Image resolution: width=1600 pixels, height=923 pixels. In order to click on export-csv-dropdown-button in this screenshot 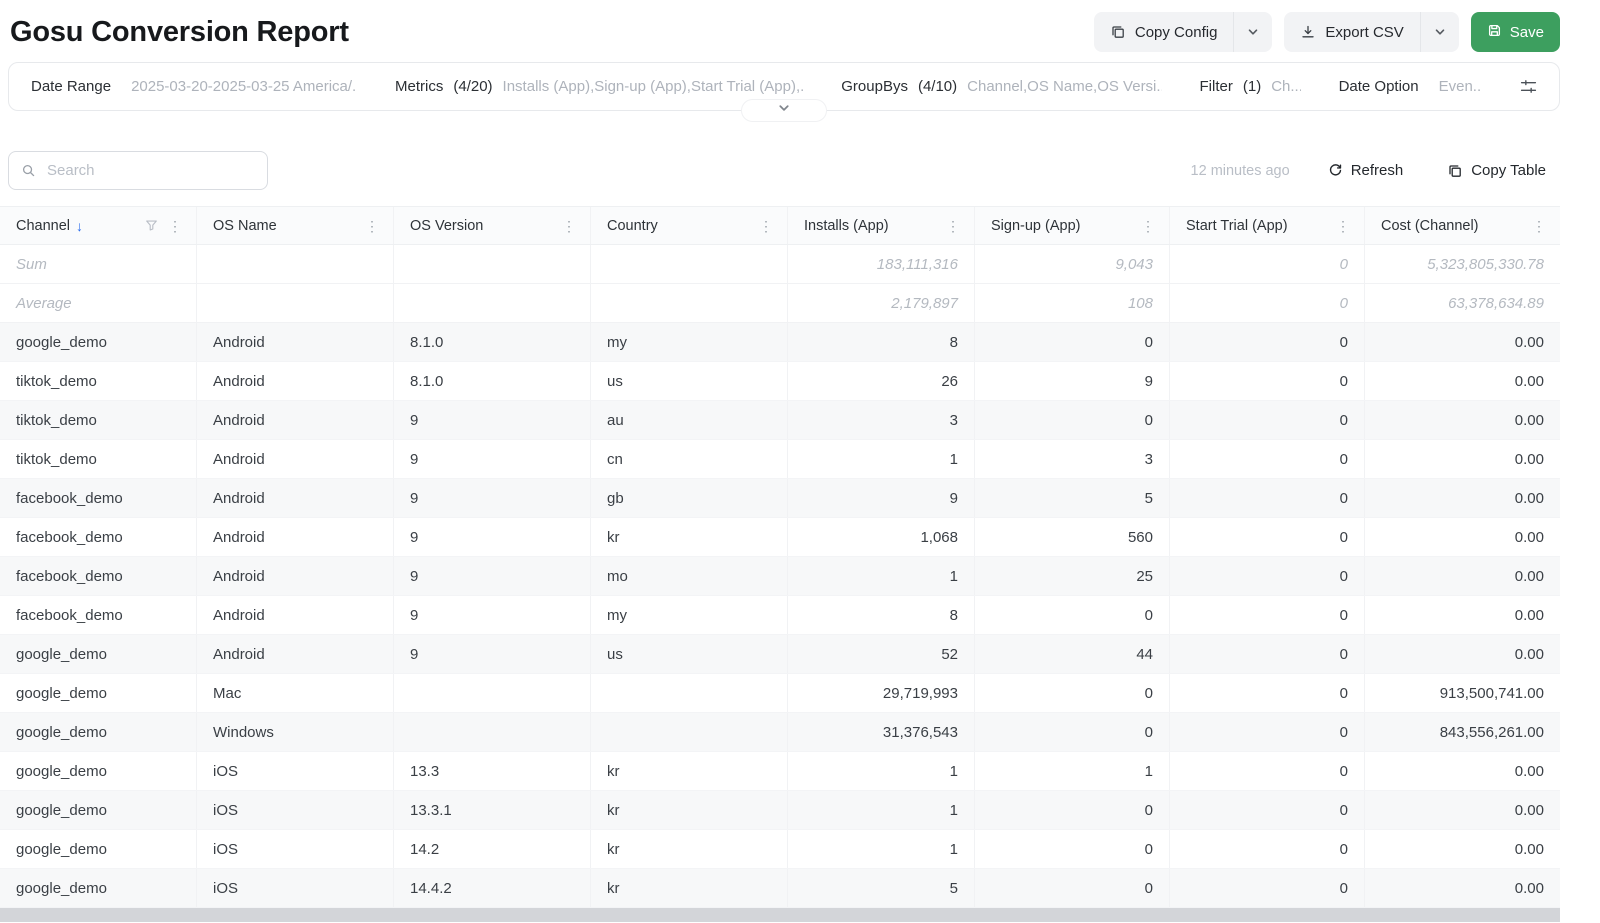, I will do `click(1439, 32)`.